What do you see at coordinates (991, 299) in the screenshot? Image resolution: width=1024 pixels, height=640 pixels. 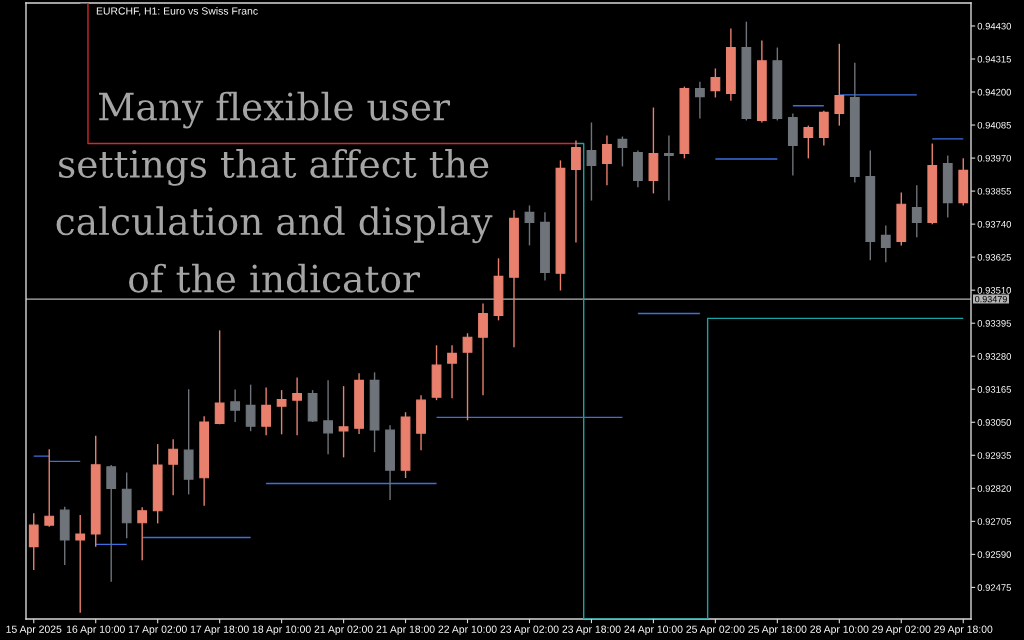 I see `ref-line-label: 0.93479` at bounding box center [991, 299].